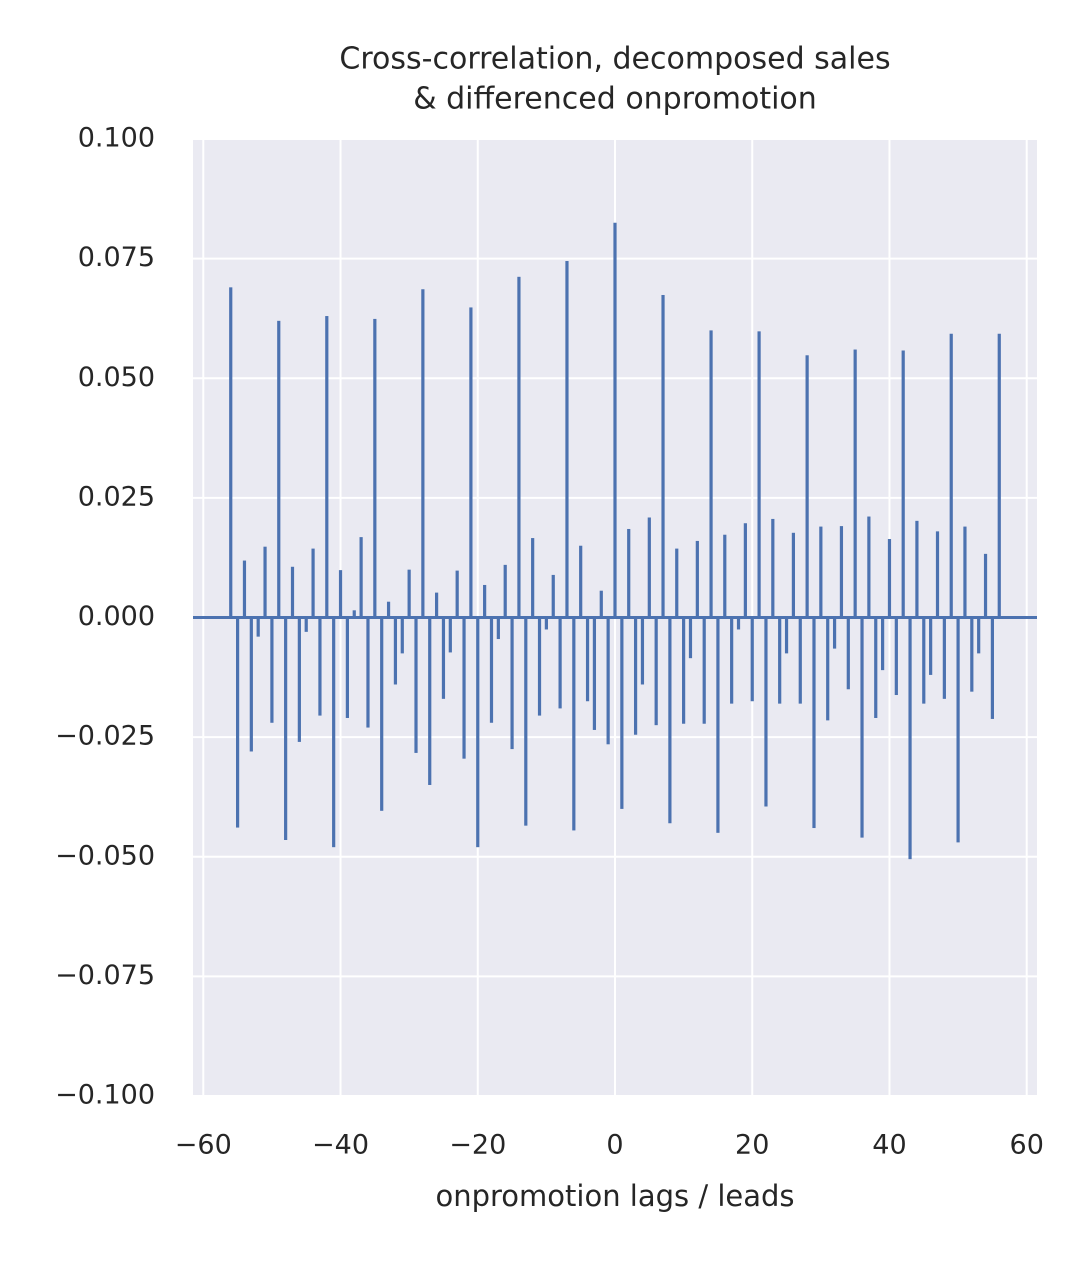  What do you see at coordinates (105, 855) in the screenshot?
I see `y-tick-label: −0.050` at bounding box center [105, 855].